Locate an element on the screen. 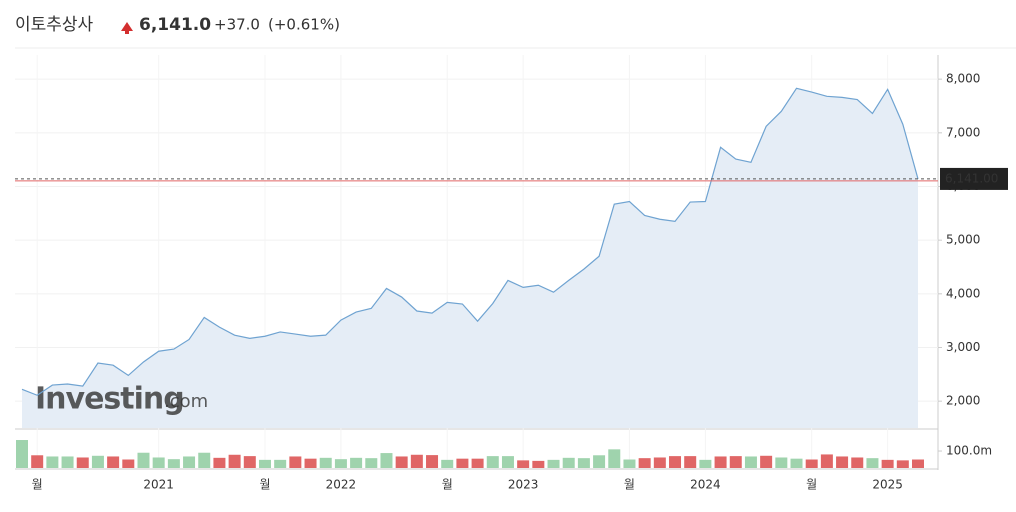  y-tick-label: 4,000 is located at coordinates (963, 293).